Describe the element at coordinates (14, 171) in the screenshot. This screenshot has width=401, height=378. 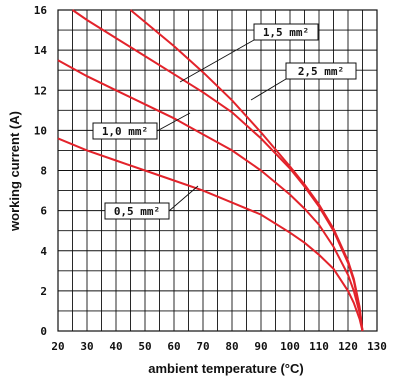
I see `y-axis-label: working current (A)` at that location.